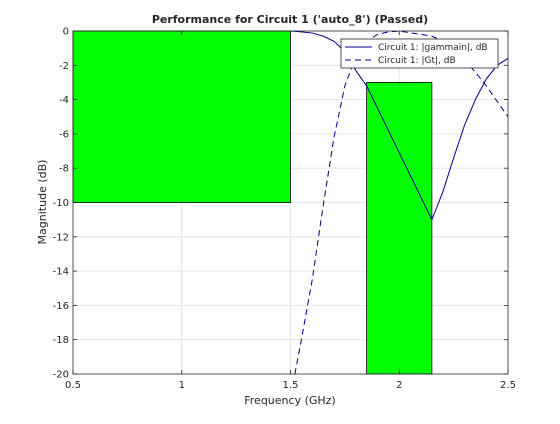  Describe the element at coordinates (64, 100) in the screenshot. I see `y-tick-label-2: -4` at that location.